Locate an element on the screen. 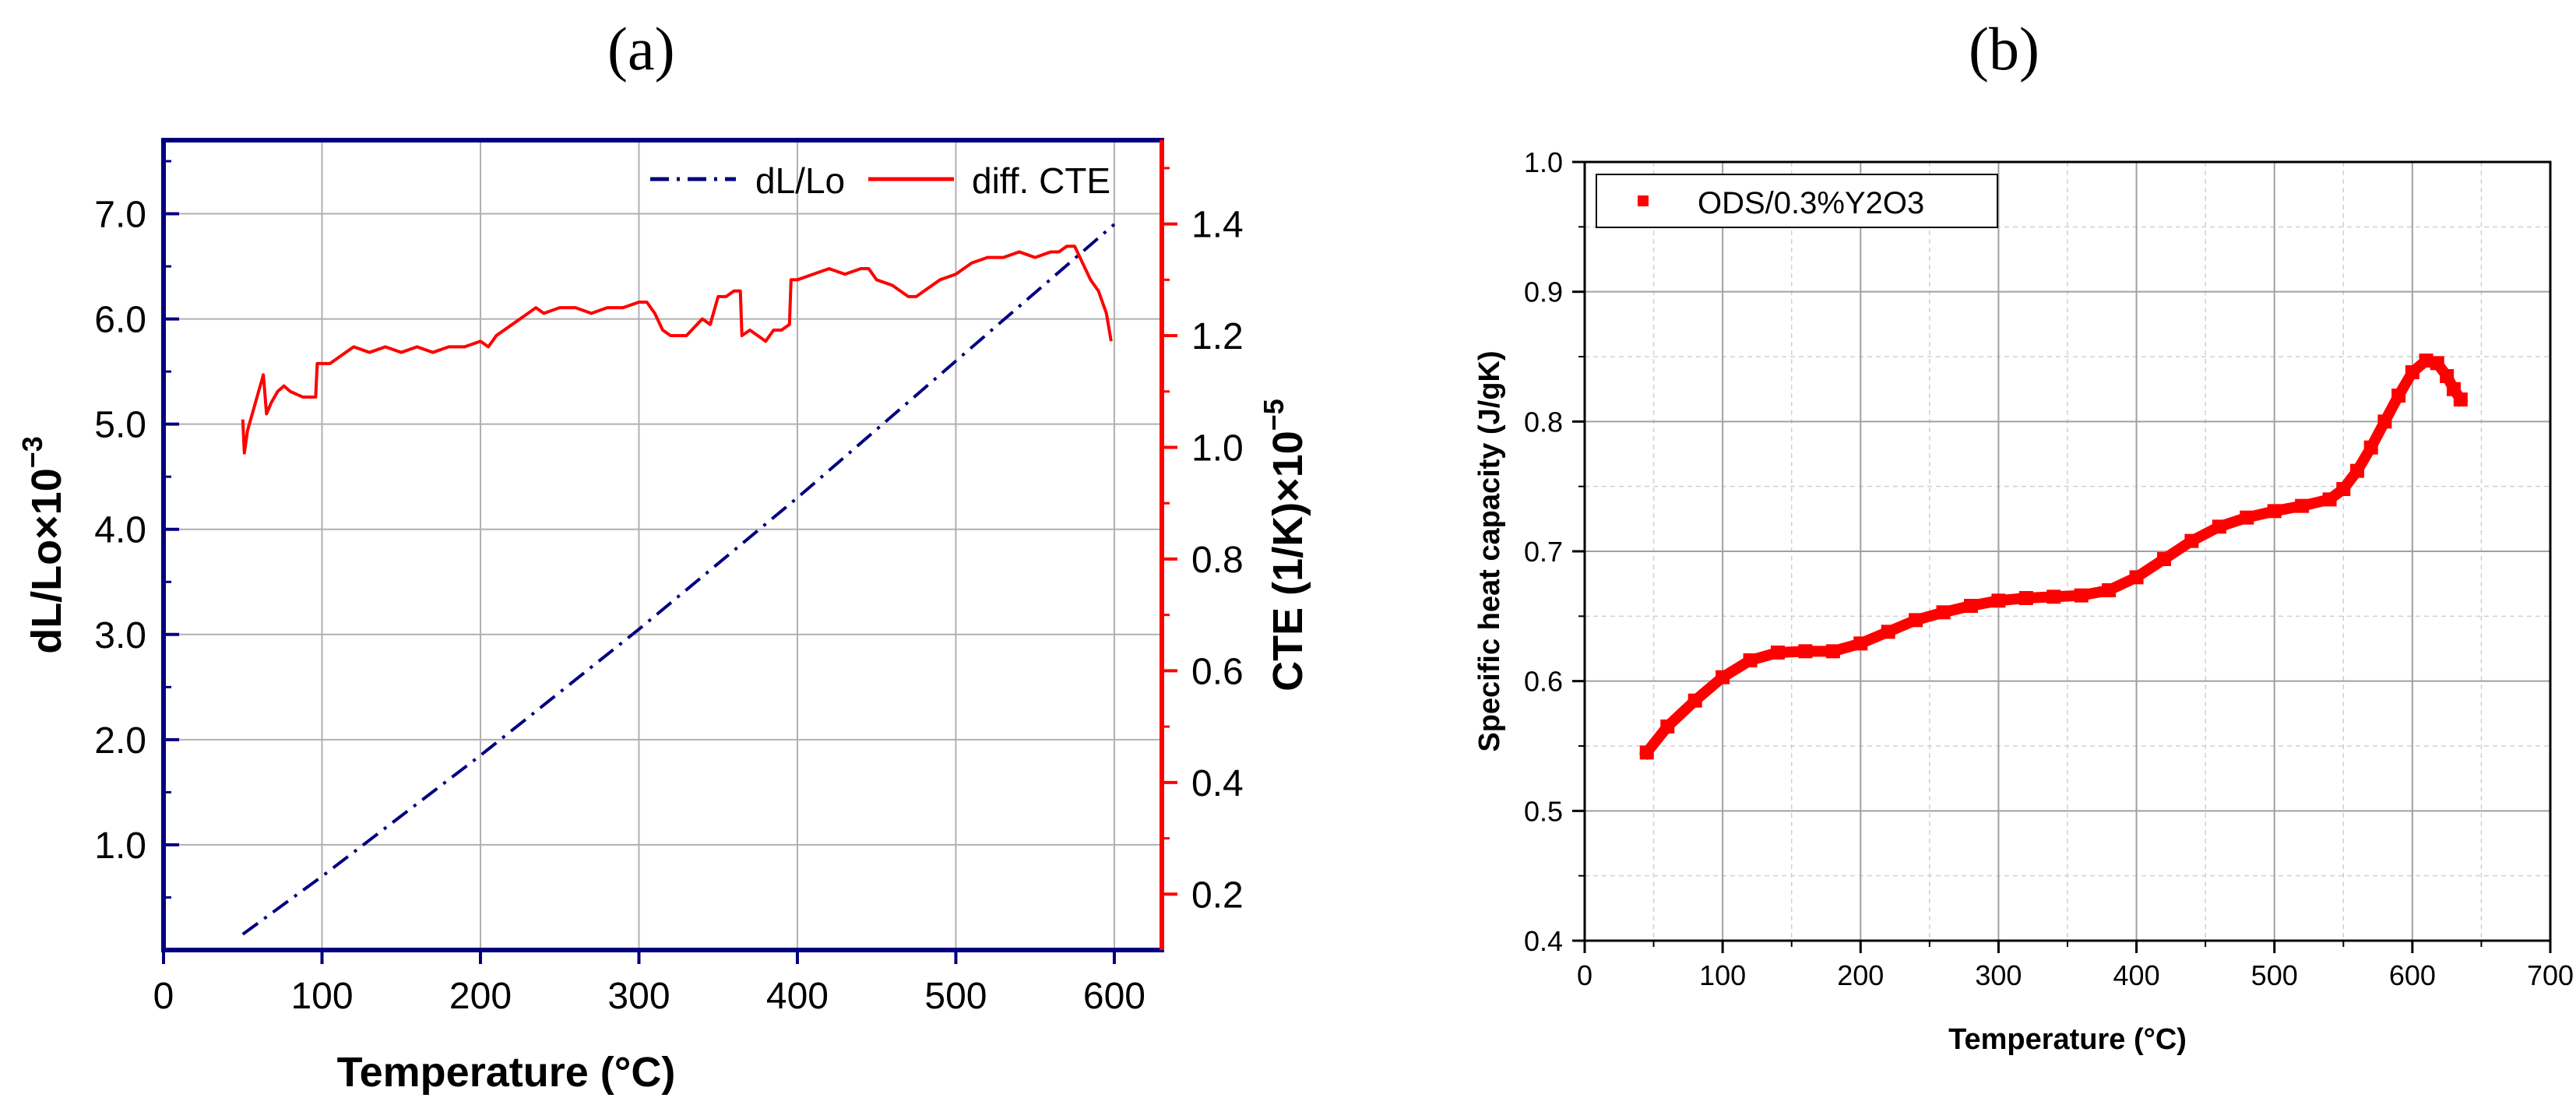 The image size is (2576, 1119). chart-b-legend: ODS/0.3%Y2O3 is located at coordinates (1797, 201).